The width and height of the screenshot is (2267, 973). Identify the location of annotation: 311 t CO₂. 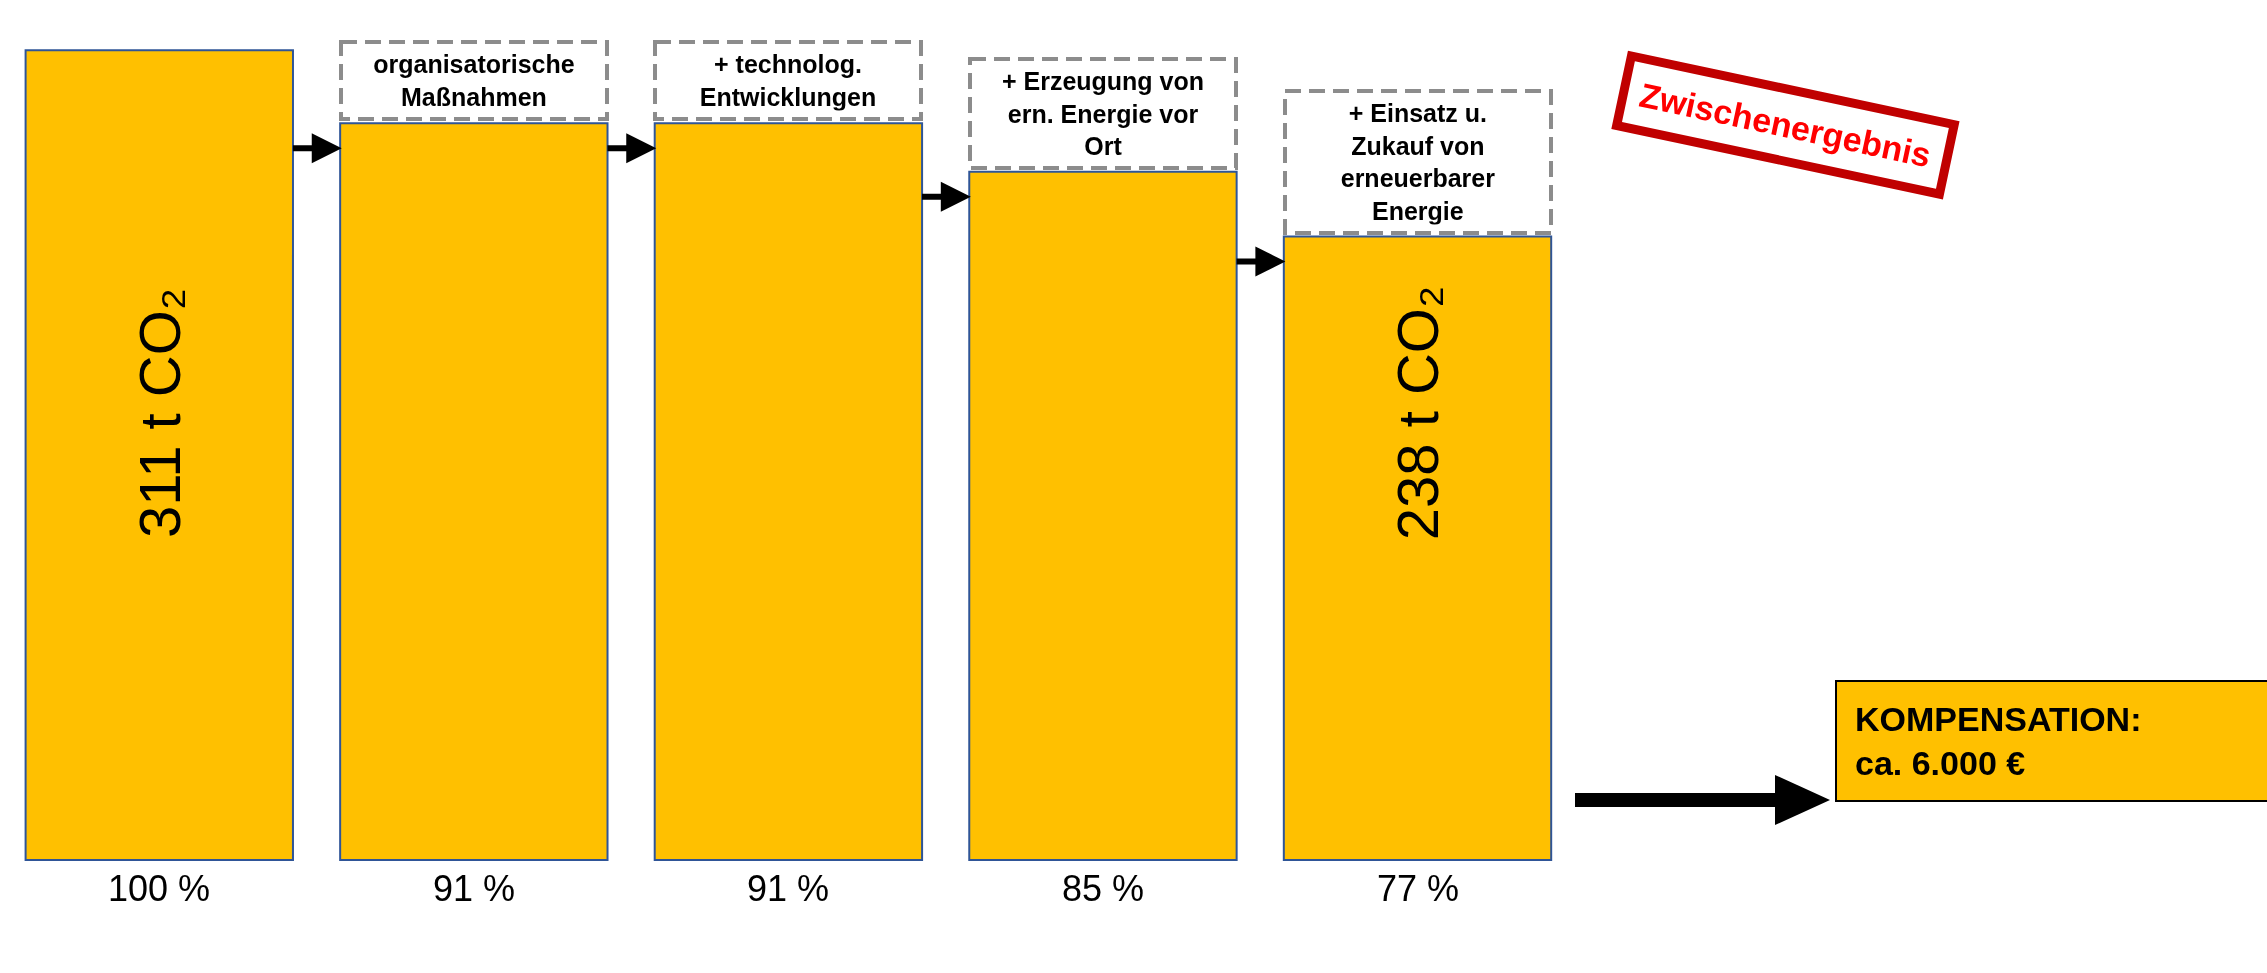
(159, 412).